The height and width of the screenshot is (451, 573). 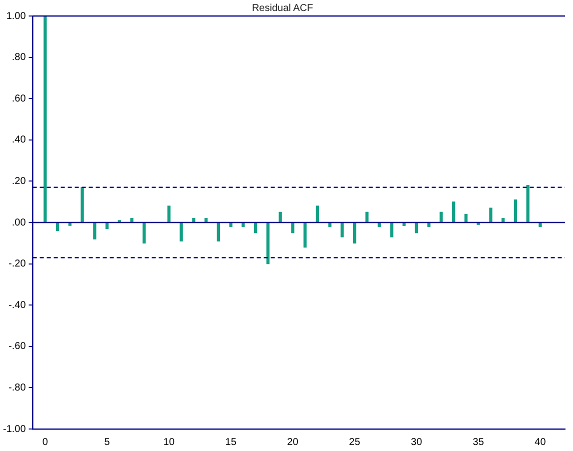 I want to click on x-tick-label: 5, so click(x=107, y=442).